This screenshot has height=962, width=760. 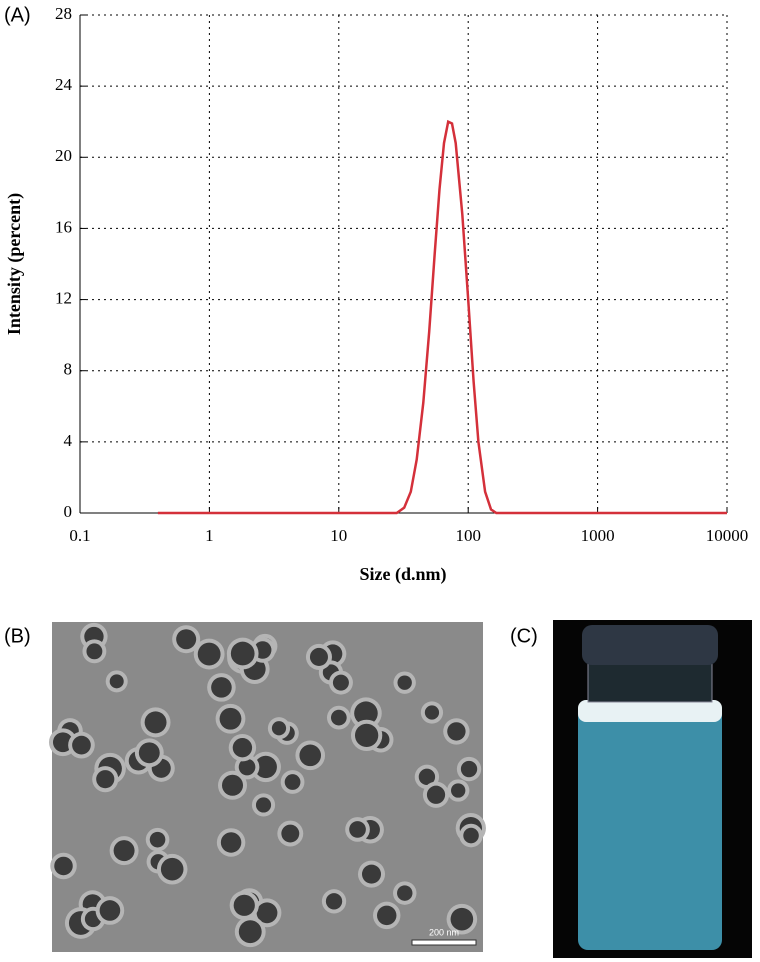 What do you see at coordinates (650, 681) in the screenshot?
I see `vial-neck` at bounding box center [650, 681].